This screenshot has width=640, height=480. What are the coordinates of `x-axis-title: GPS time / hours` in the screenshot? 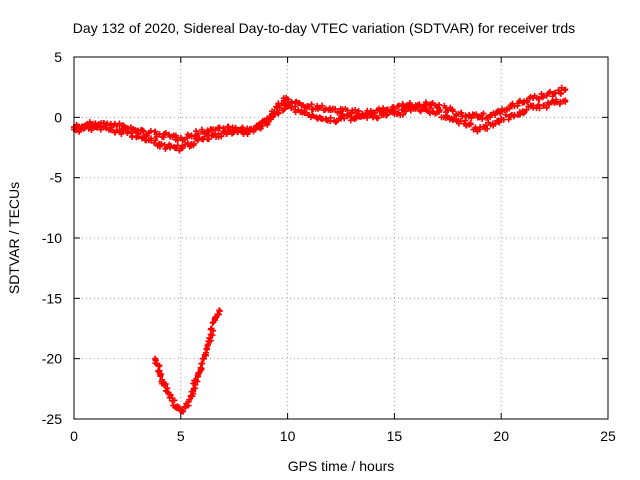 It's located at (341, 466).